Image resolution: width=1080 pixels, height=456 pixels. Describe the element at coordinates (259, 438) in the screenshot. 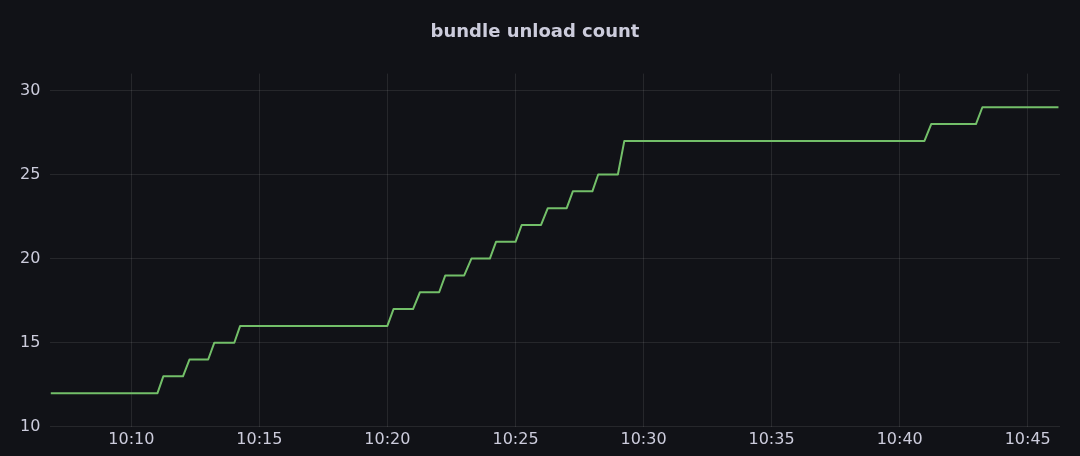

I see `x-tick-label: 10:15` at that location.